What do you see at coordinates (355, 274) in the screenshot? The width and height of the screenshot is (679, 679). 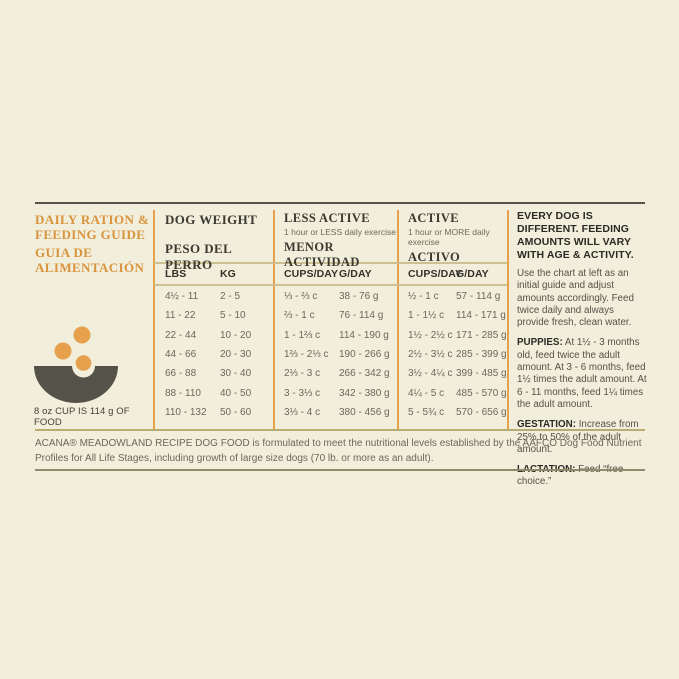 I see `col-label-lessactive-grams: G/DAY` at bounding box center [355, 274].